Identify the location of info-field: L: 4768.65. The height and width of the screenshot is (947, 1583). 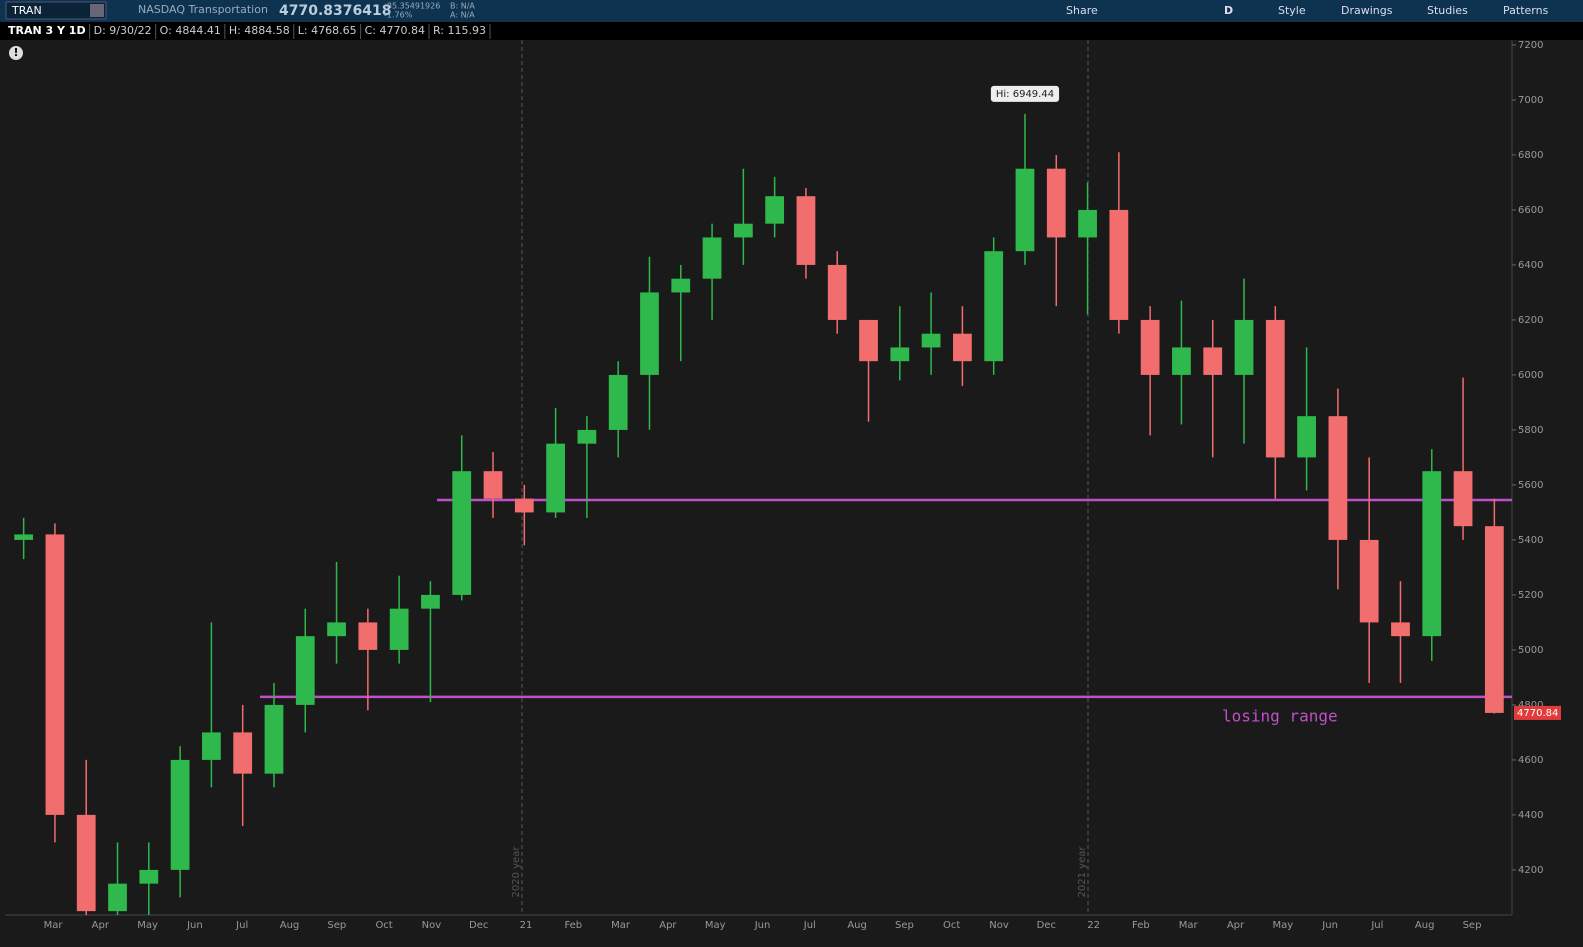
(327, 30).